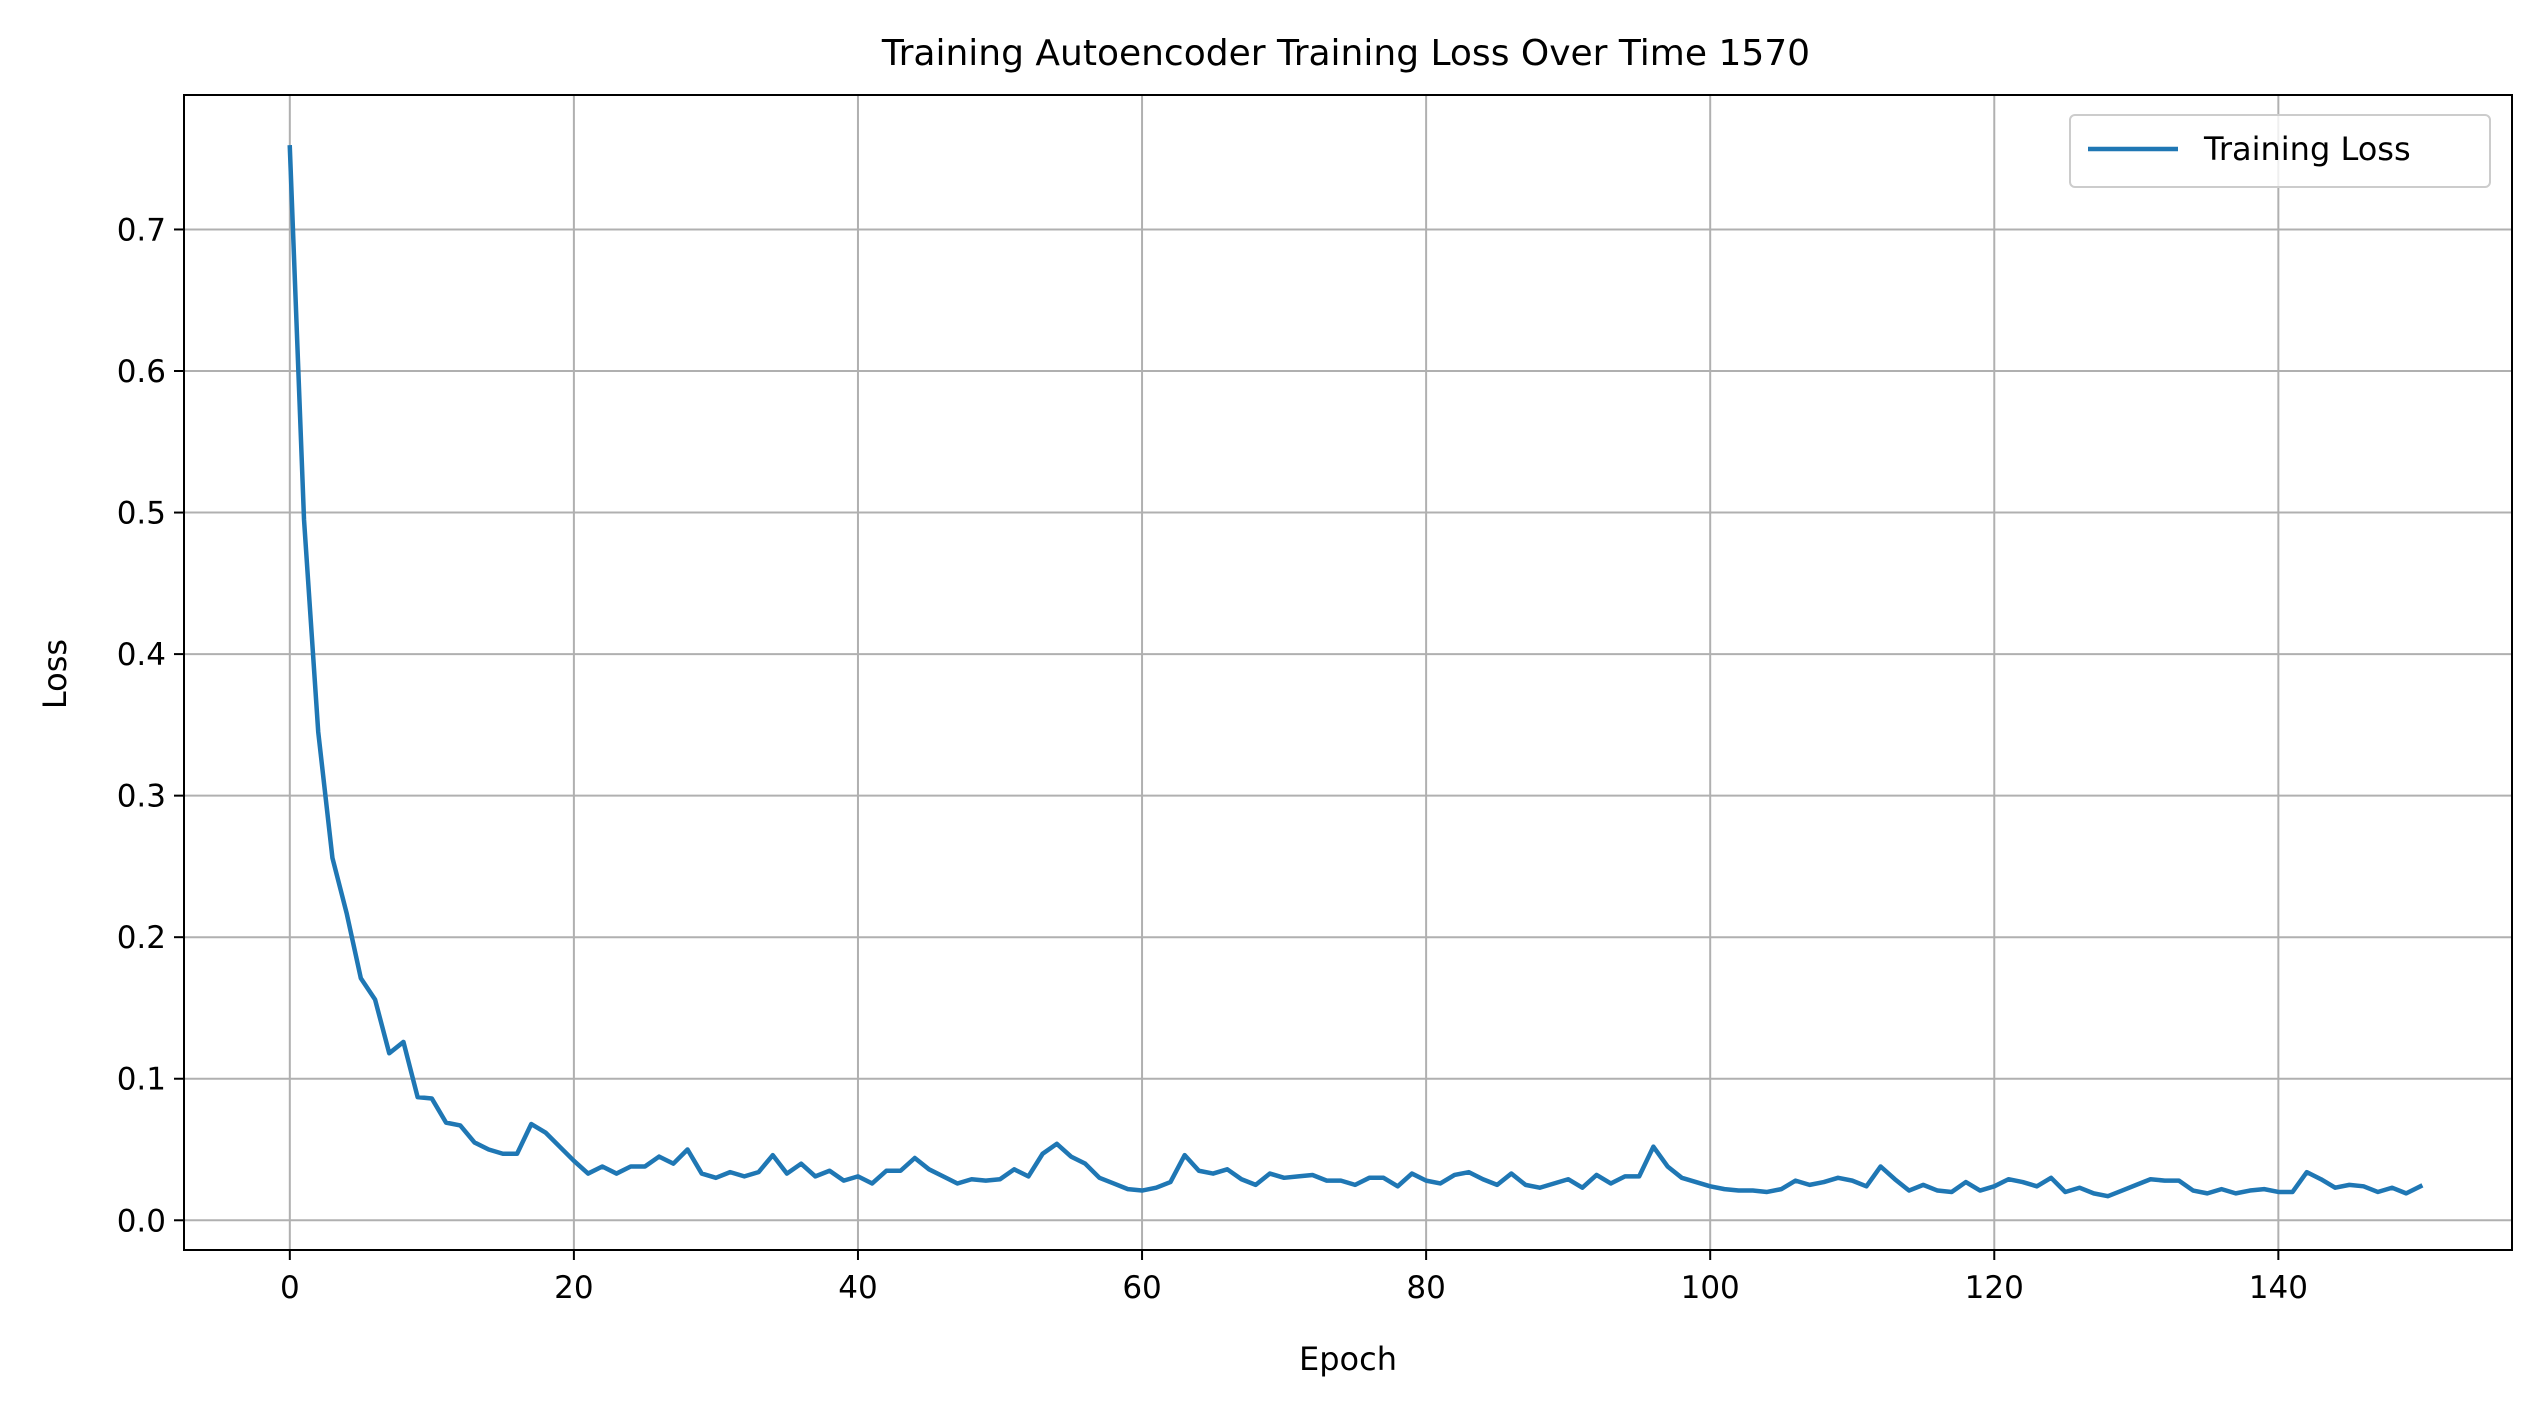 The height and width of the screenshot is (1407, 2539). I want to click on y-axis-label: Loss, so click(55, 674).